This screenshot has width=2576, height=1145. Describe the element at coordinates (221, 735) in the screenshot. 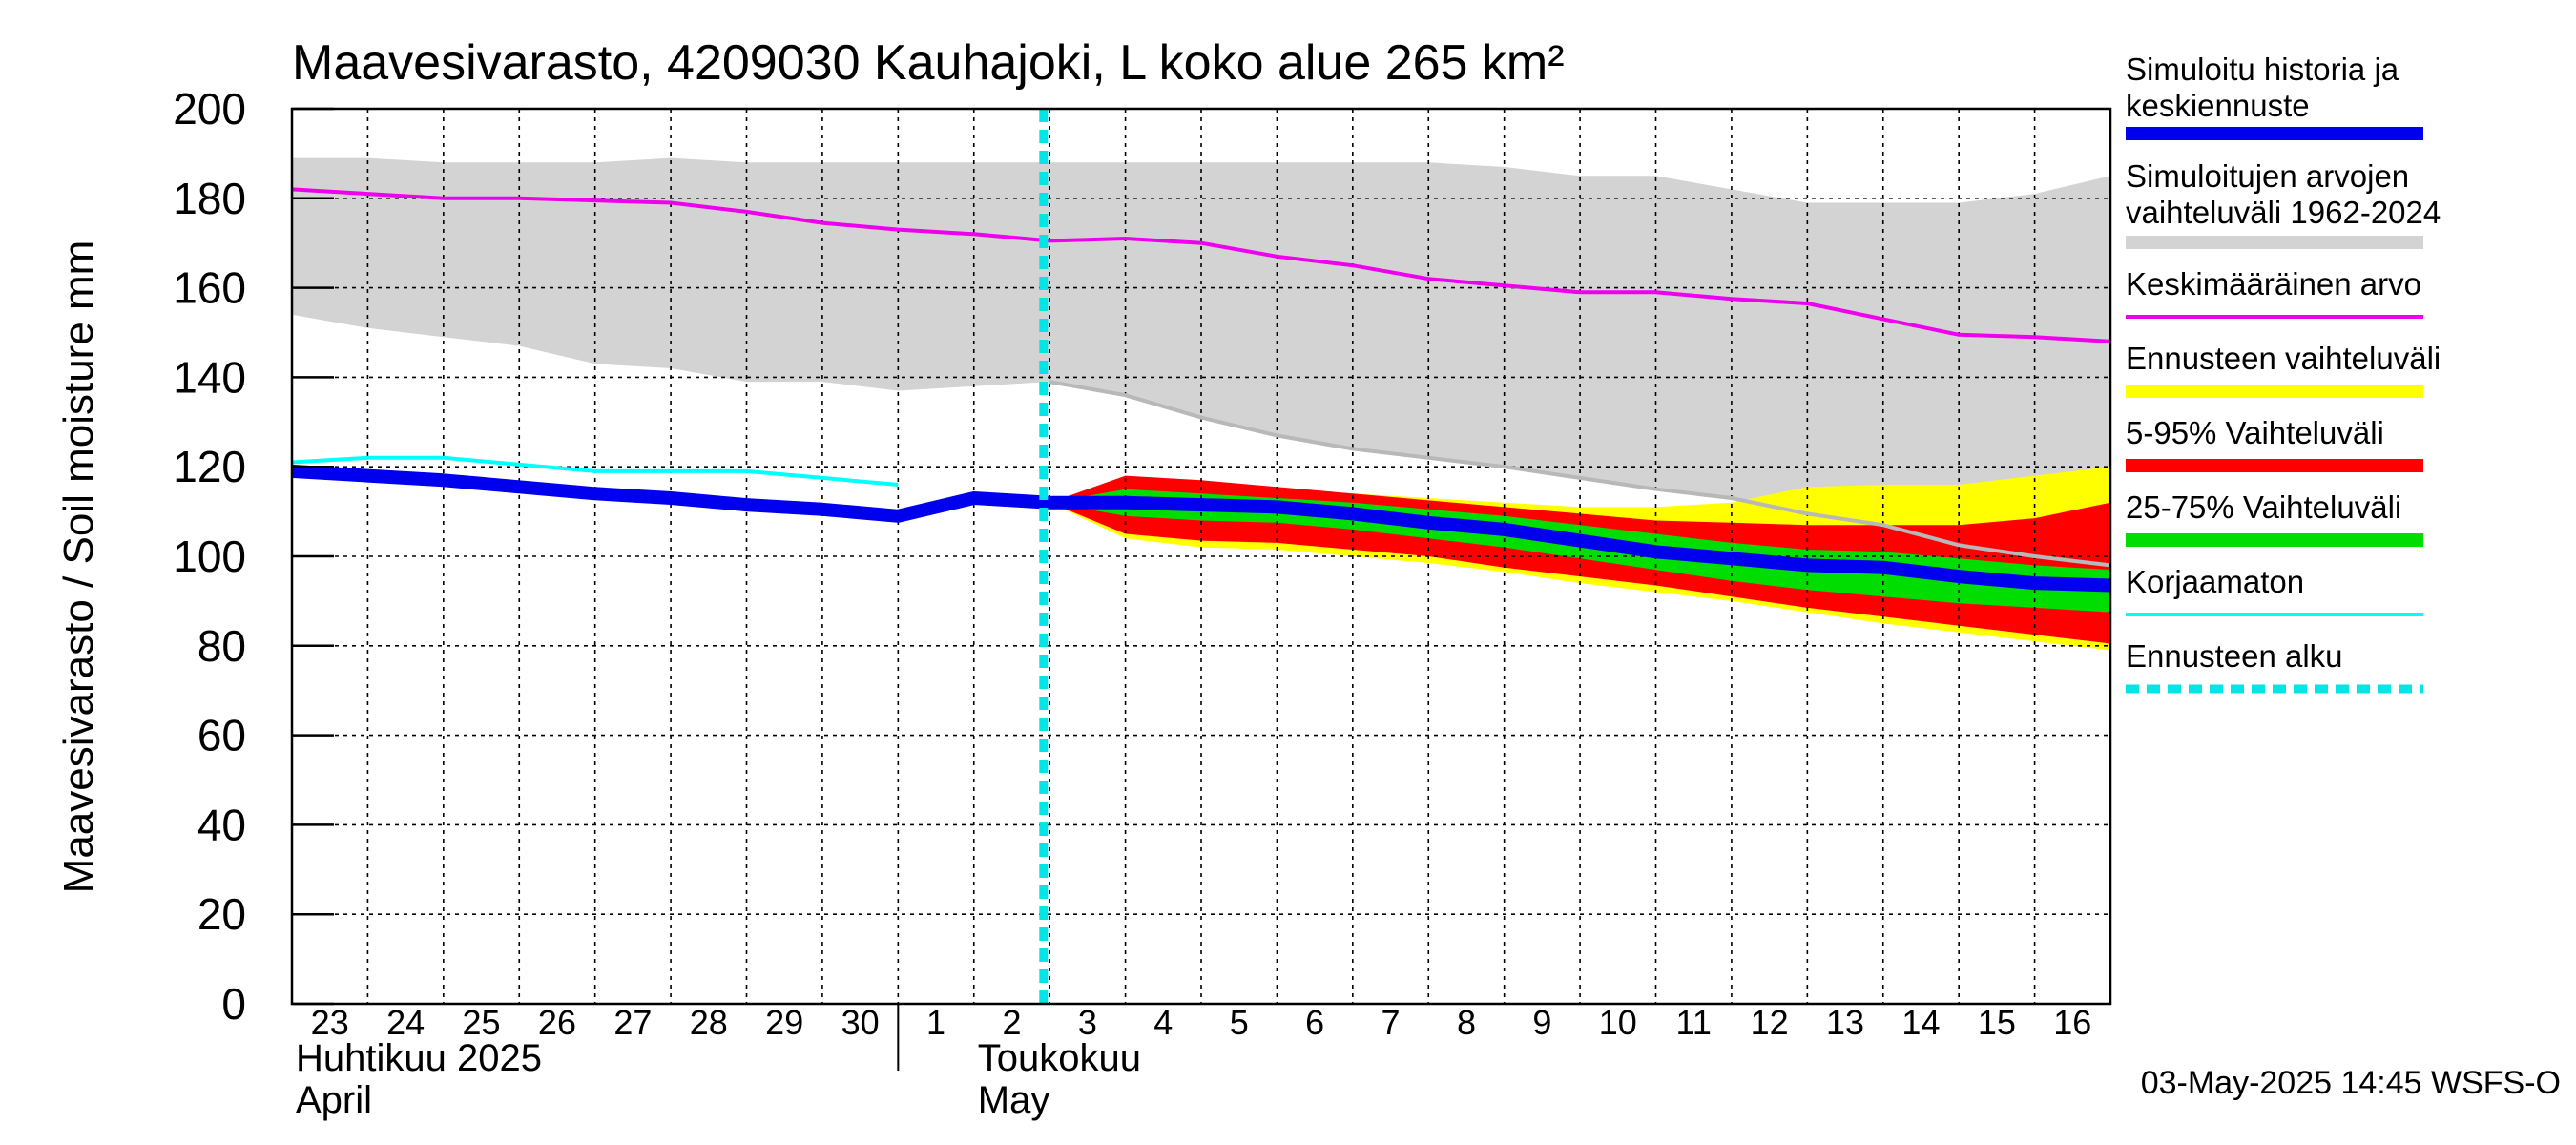

I see `y-tick-label: 60` at that location.